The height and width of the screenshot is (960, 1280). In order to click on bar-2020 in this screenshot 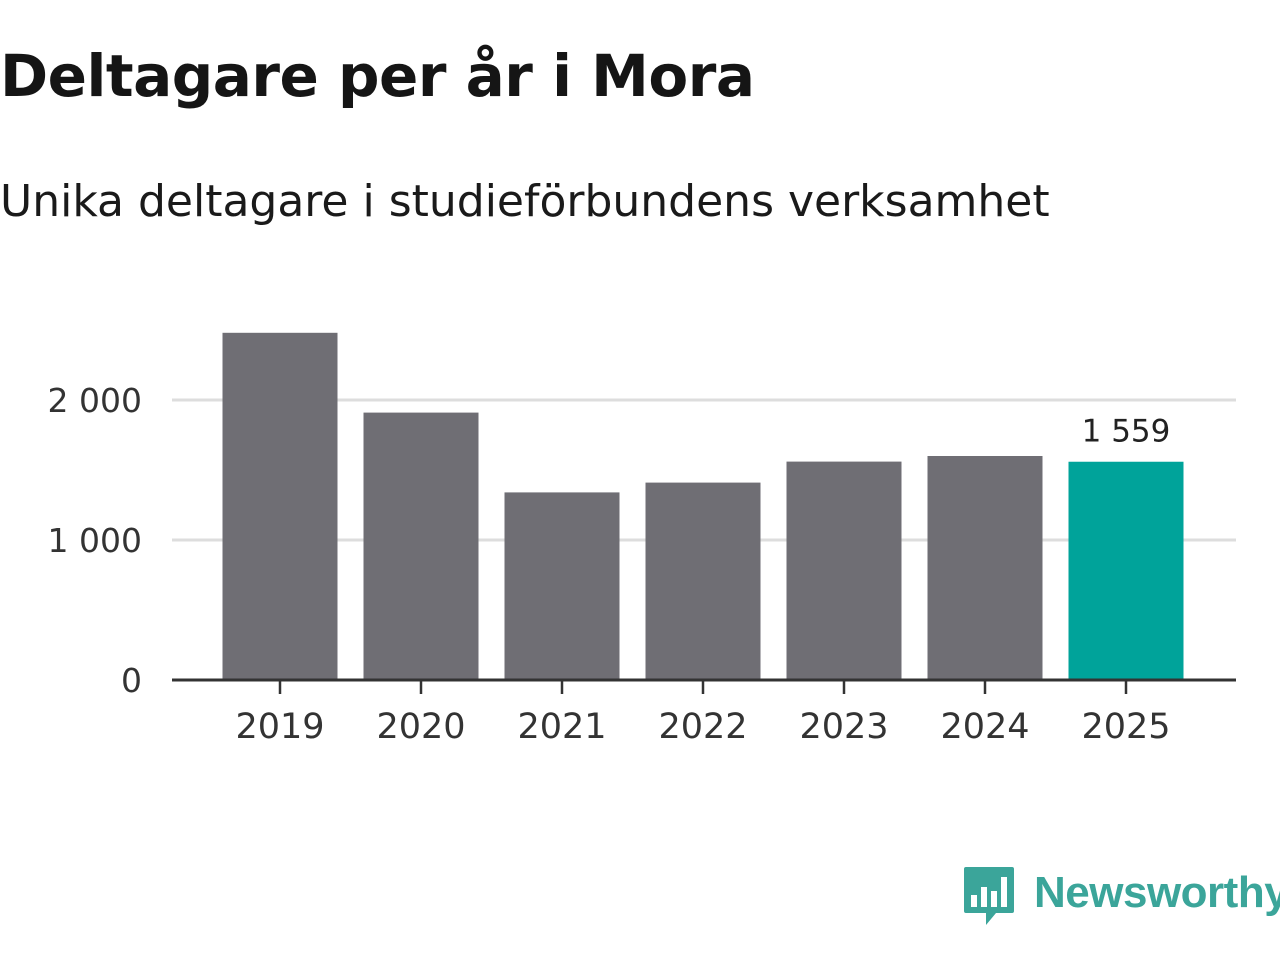, I will do `click(421, 546)`.